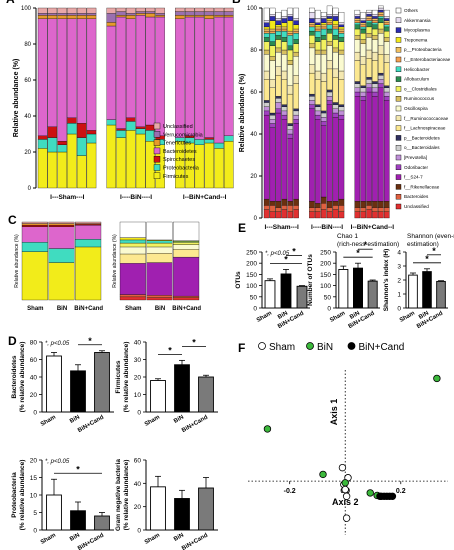  What do you see at coordinates (398, 196) in the screenshot?
I see `legend-swatch-bacteroides` at bounding box center [398, 196].